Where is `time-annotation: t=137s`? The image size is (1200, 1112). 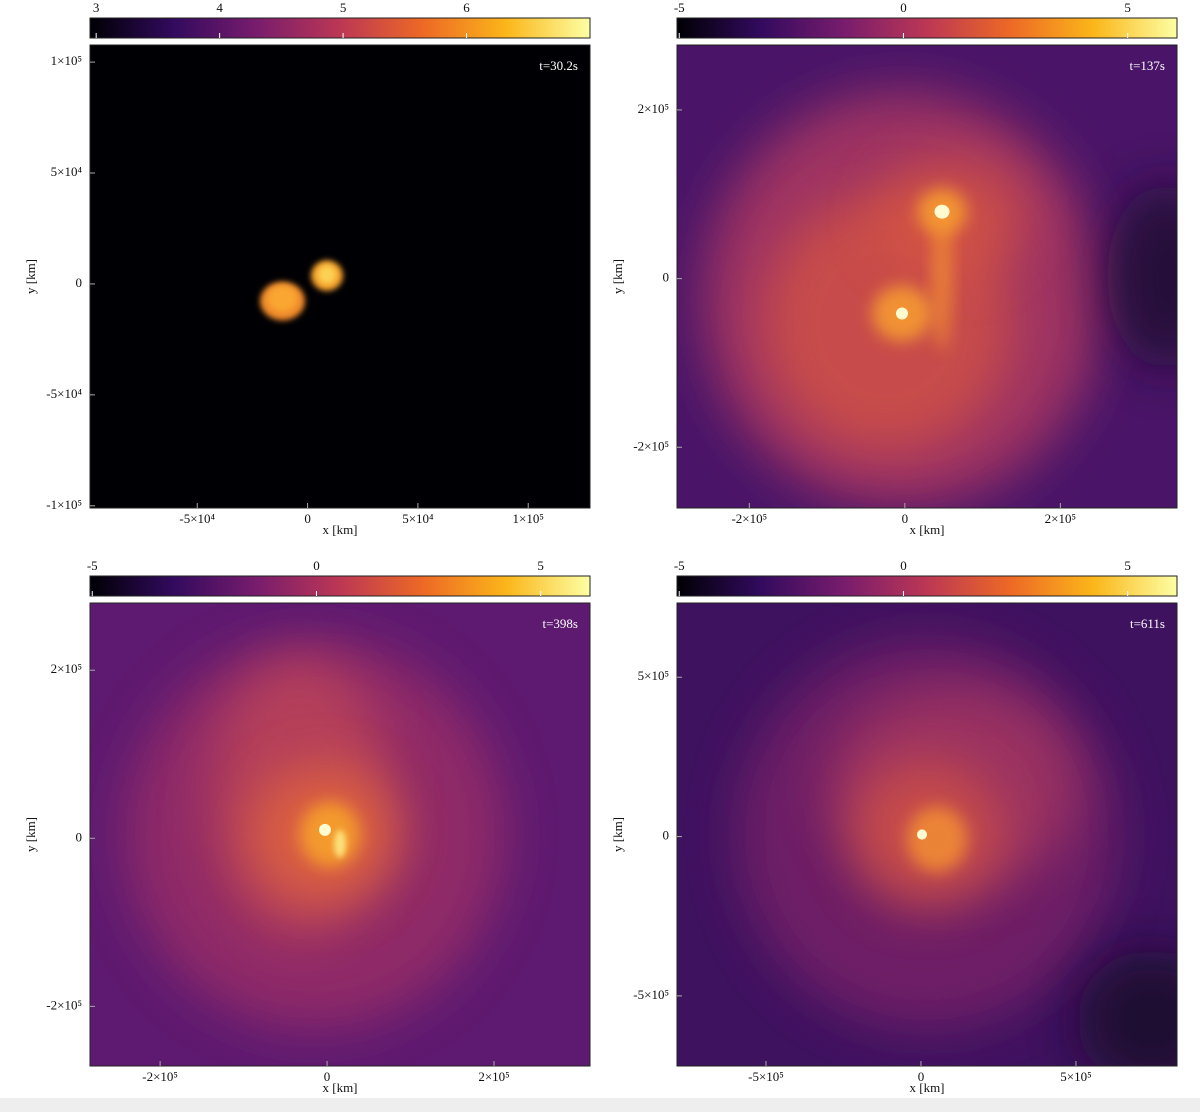
time-annotation: t=137s is located at coordinates (1147, 65).